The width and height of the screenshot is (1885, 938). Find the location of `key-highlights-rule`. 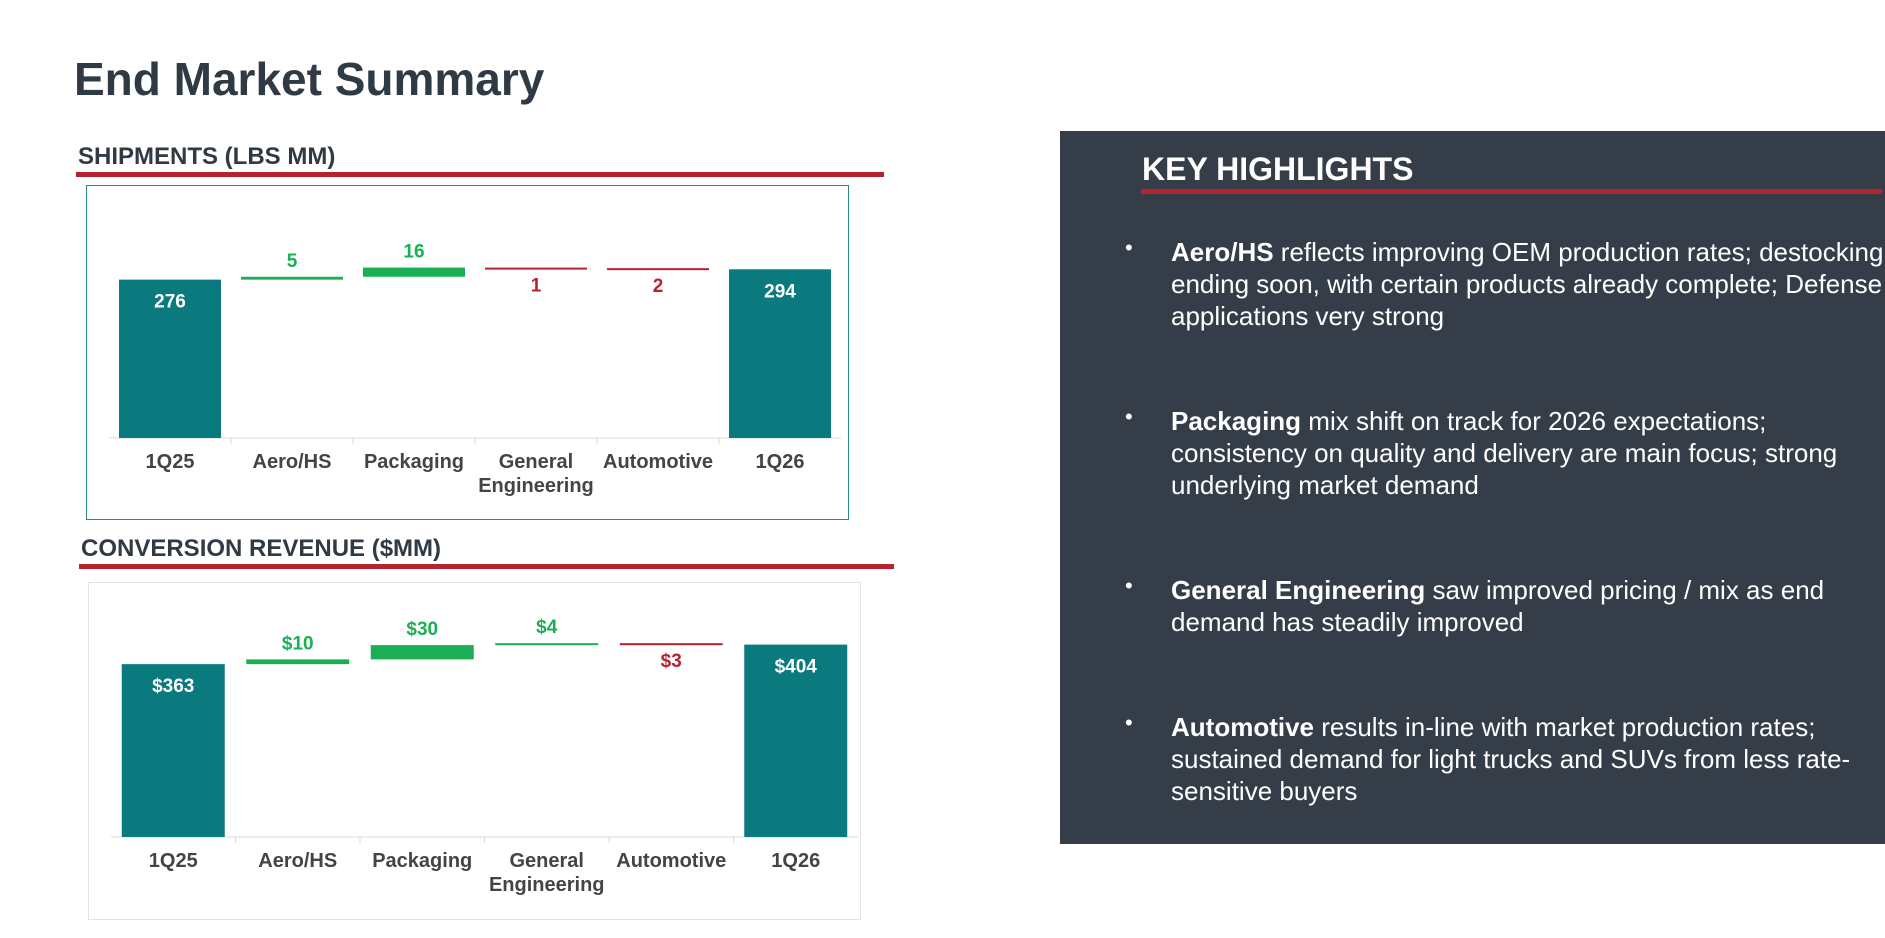

key-highlights-rule is located at coordinates (1511, 191).